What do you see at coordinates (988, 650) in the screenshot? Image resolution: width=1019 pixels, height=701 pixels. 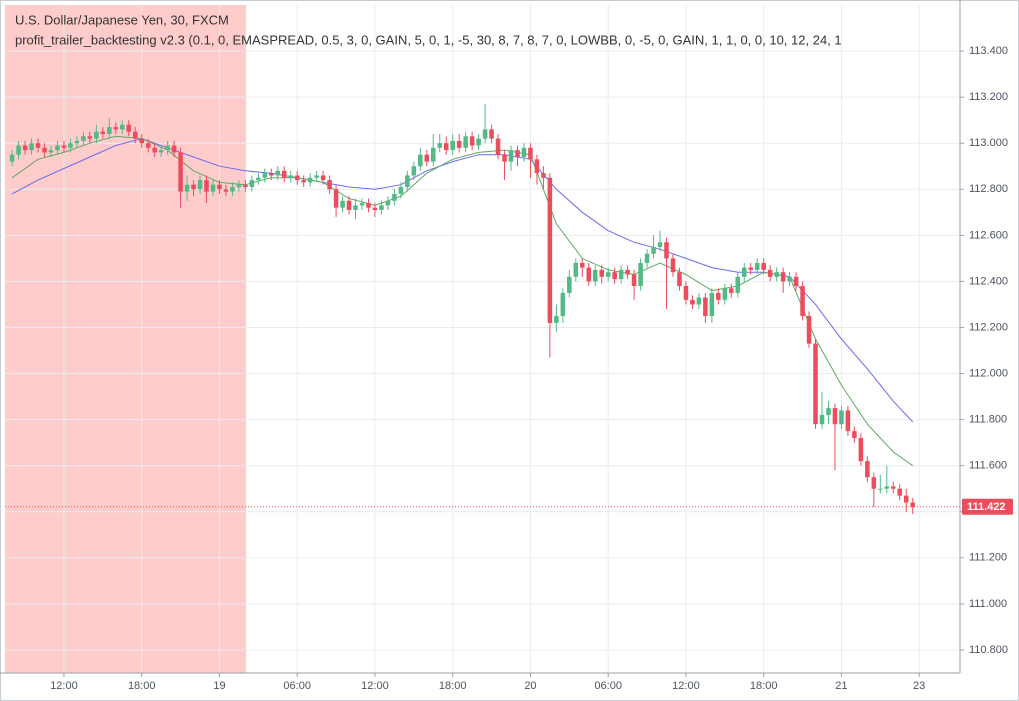 I see `y-tick-label: 110.800` at bounding box center [988, 650].